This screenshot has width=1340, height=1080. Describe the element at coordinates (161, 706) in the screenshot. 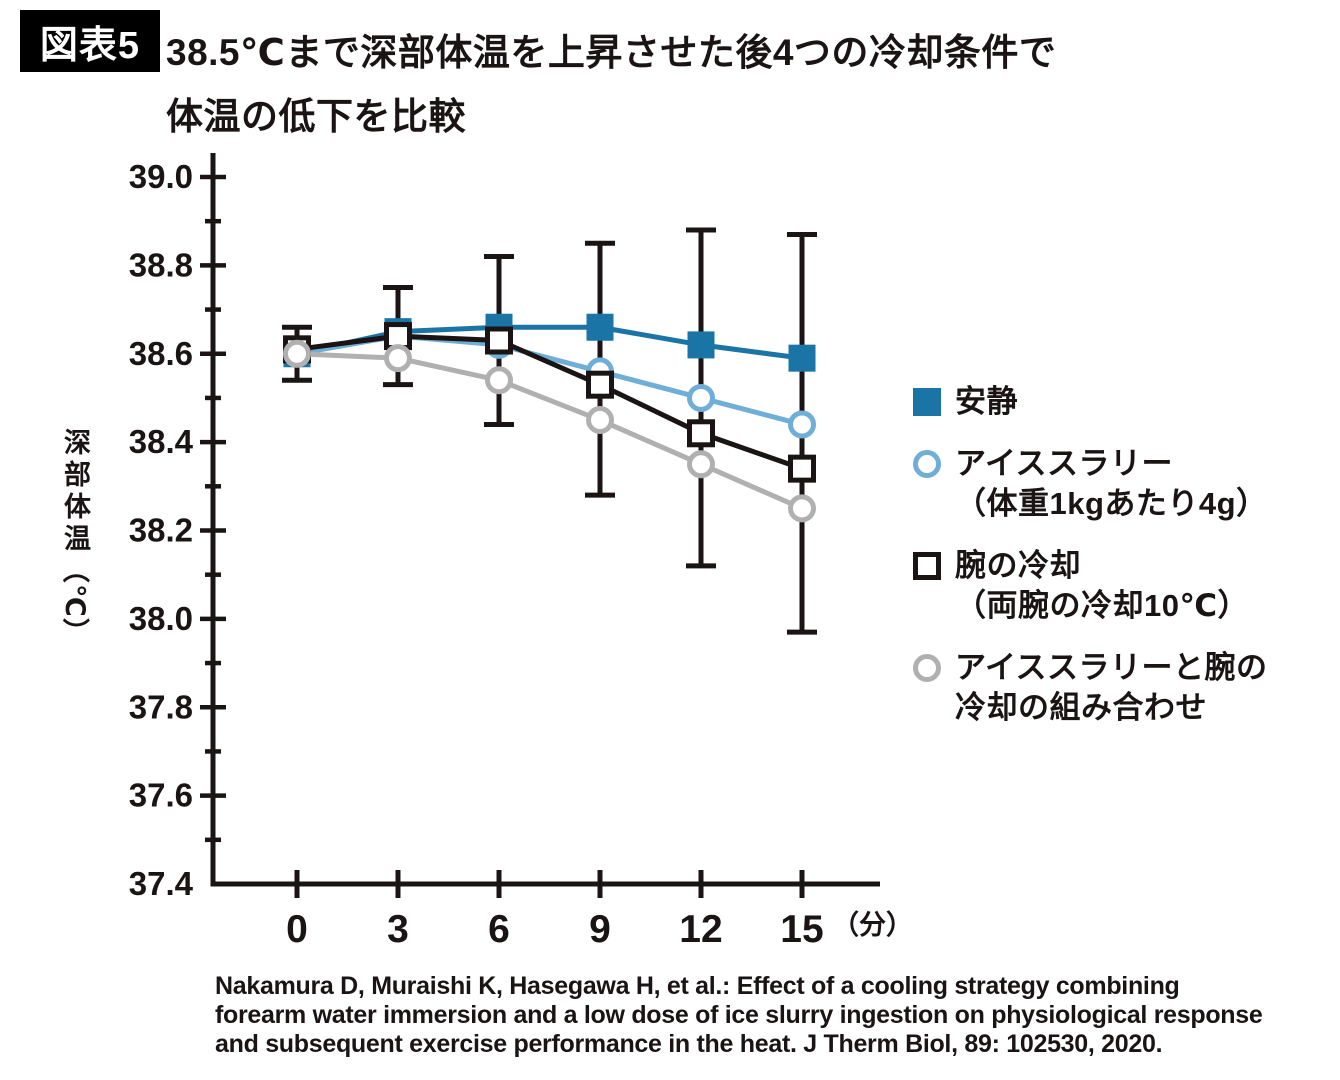

I see `y-tick-label: 37.8` at that location.